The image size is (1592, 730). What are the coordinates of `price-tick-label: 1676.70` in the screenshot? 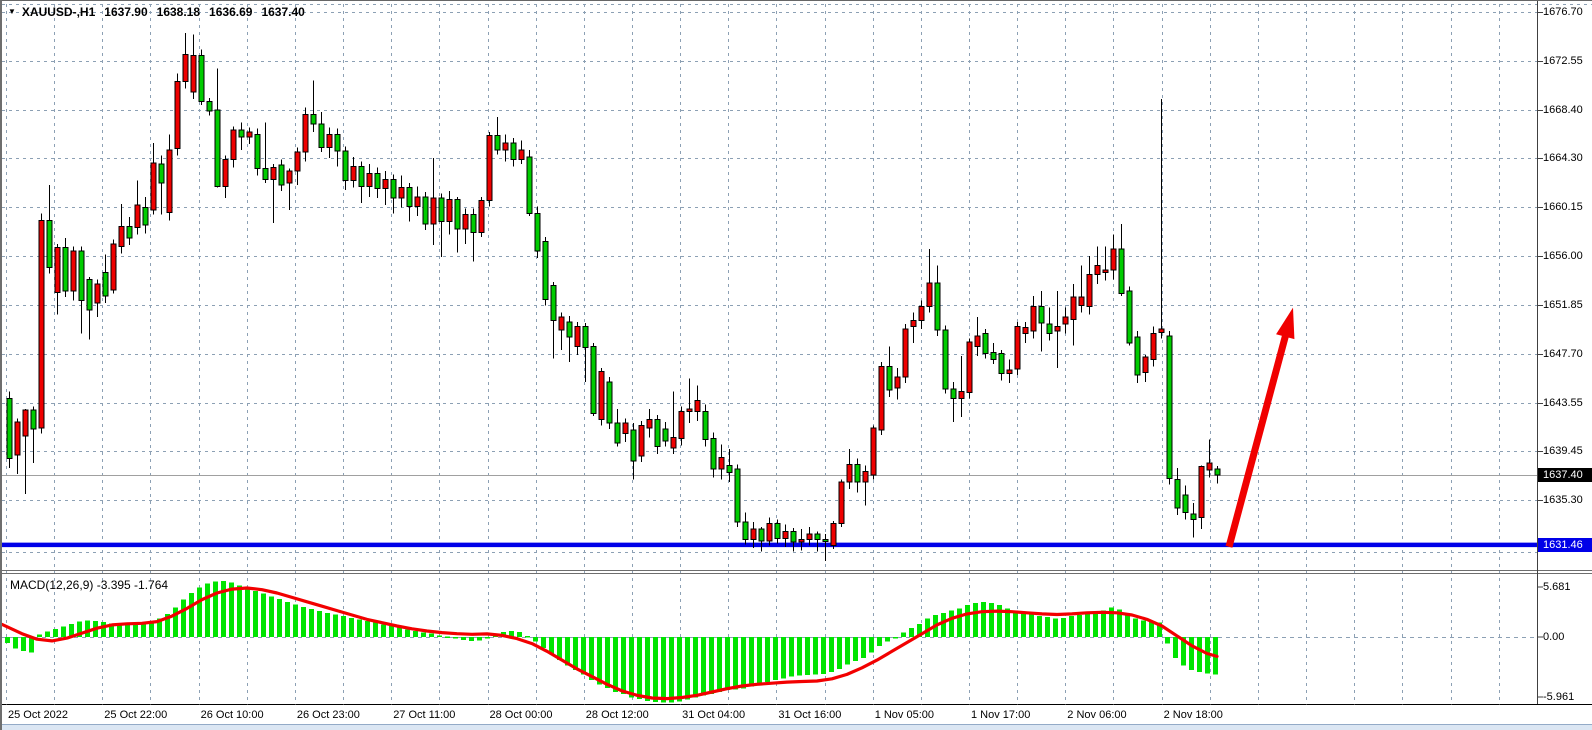 It's located at (1563, 12).